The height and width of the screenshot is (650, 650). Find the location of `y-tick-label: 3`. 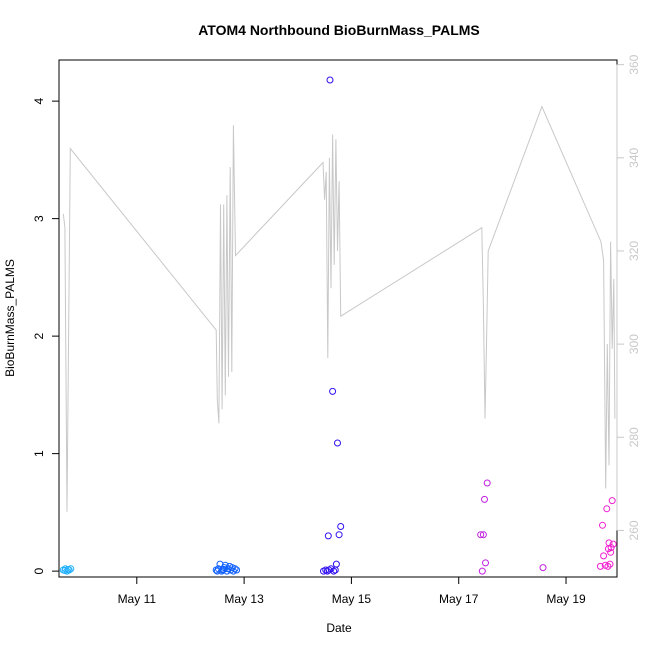

y-tick-label: 3 is located at coordinates (39, 218).